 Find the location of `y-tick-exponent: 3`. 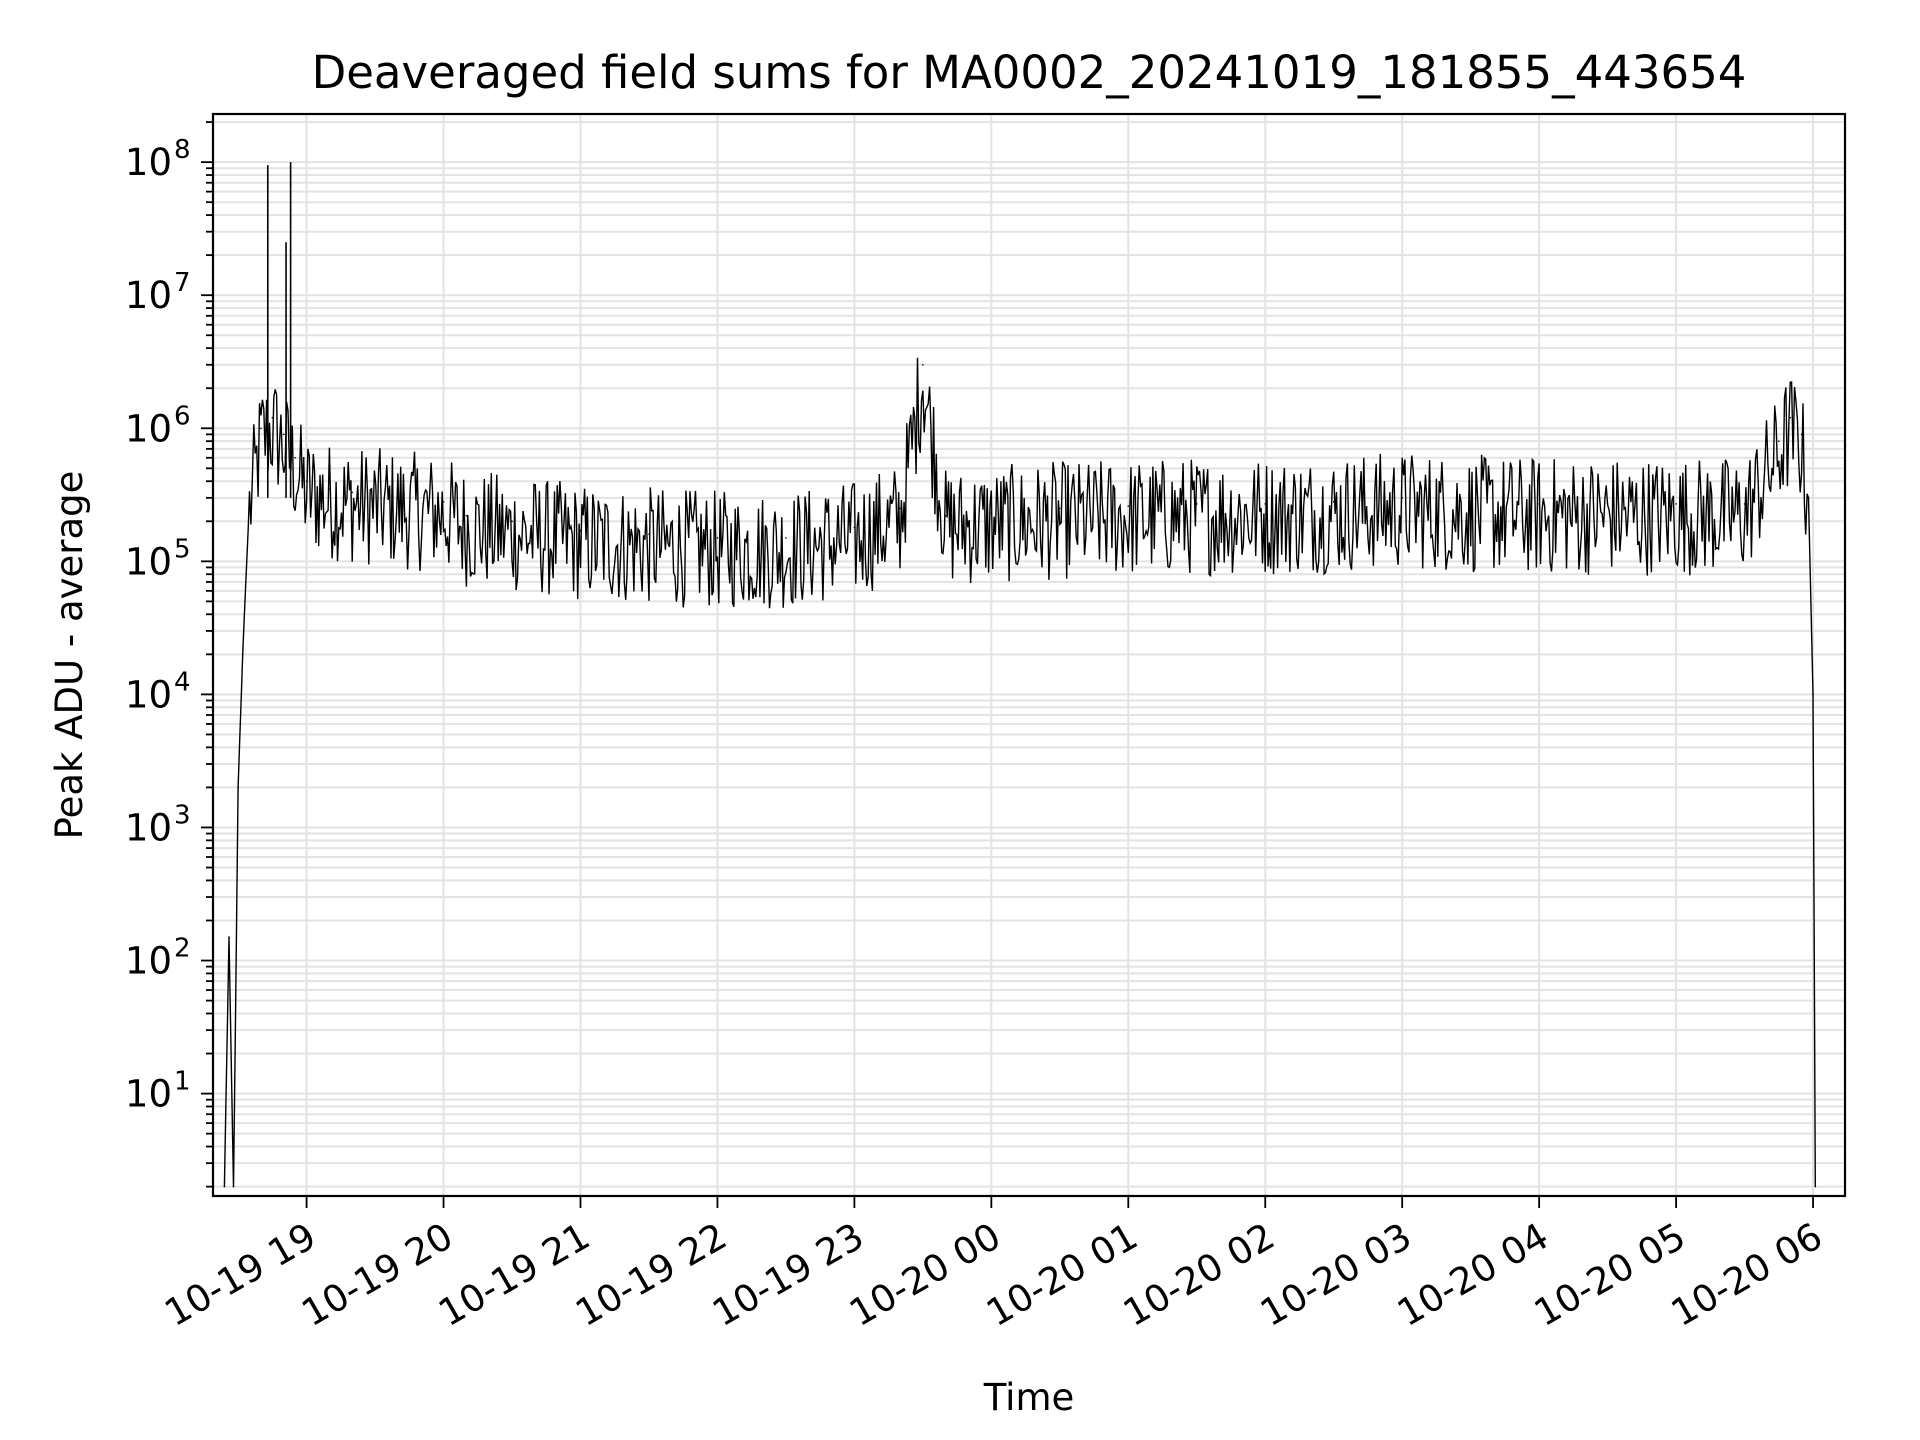

y-tick-exponent: 3 is located at coordinates (182, 815).